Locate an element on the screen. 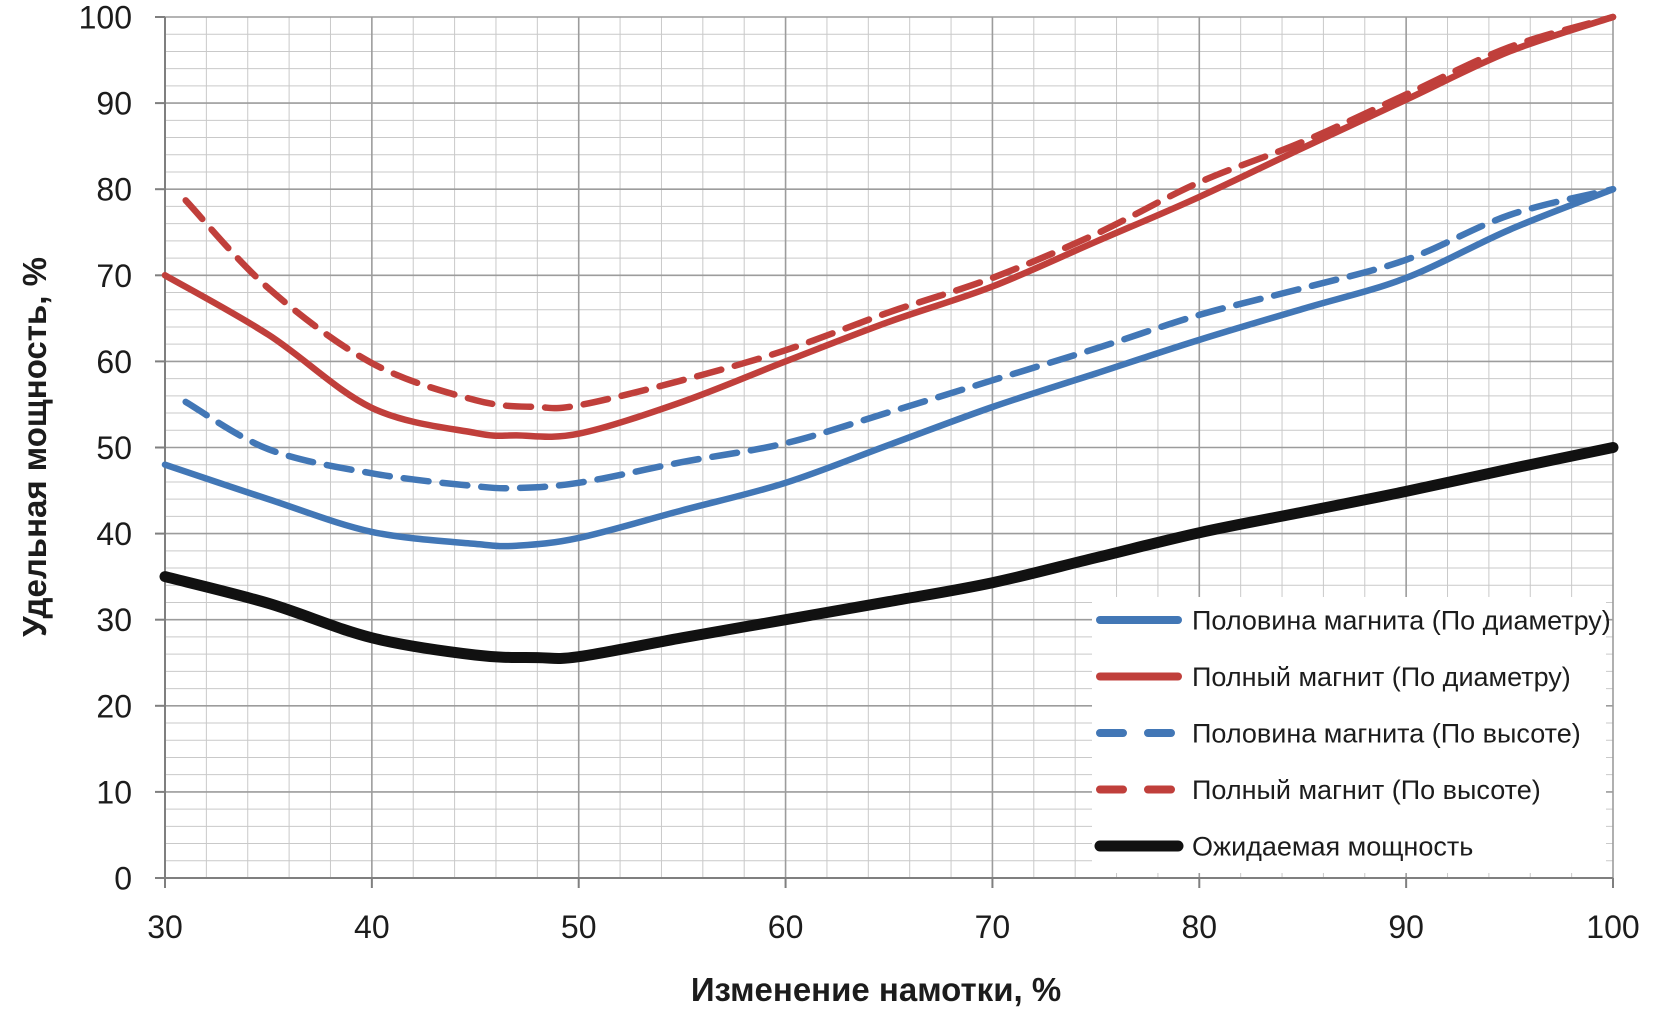 This screenshot has width=1654, height=1018. y-tick-label: 60 is located at coordinates (114, 362).